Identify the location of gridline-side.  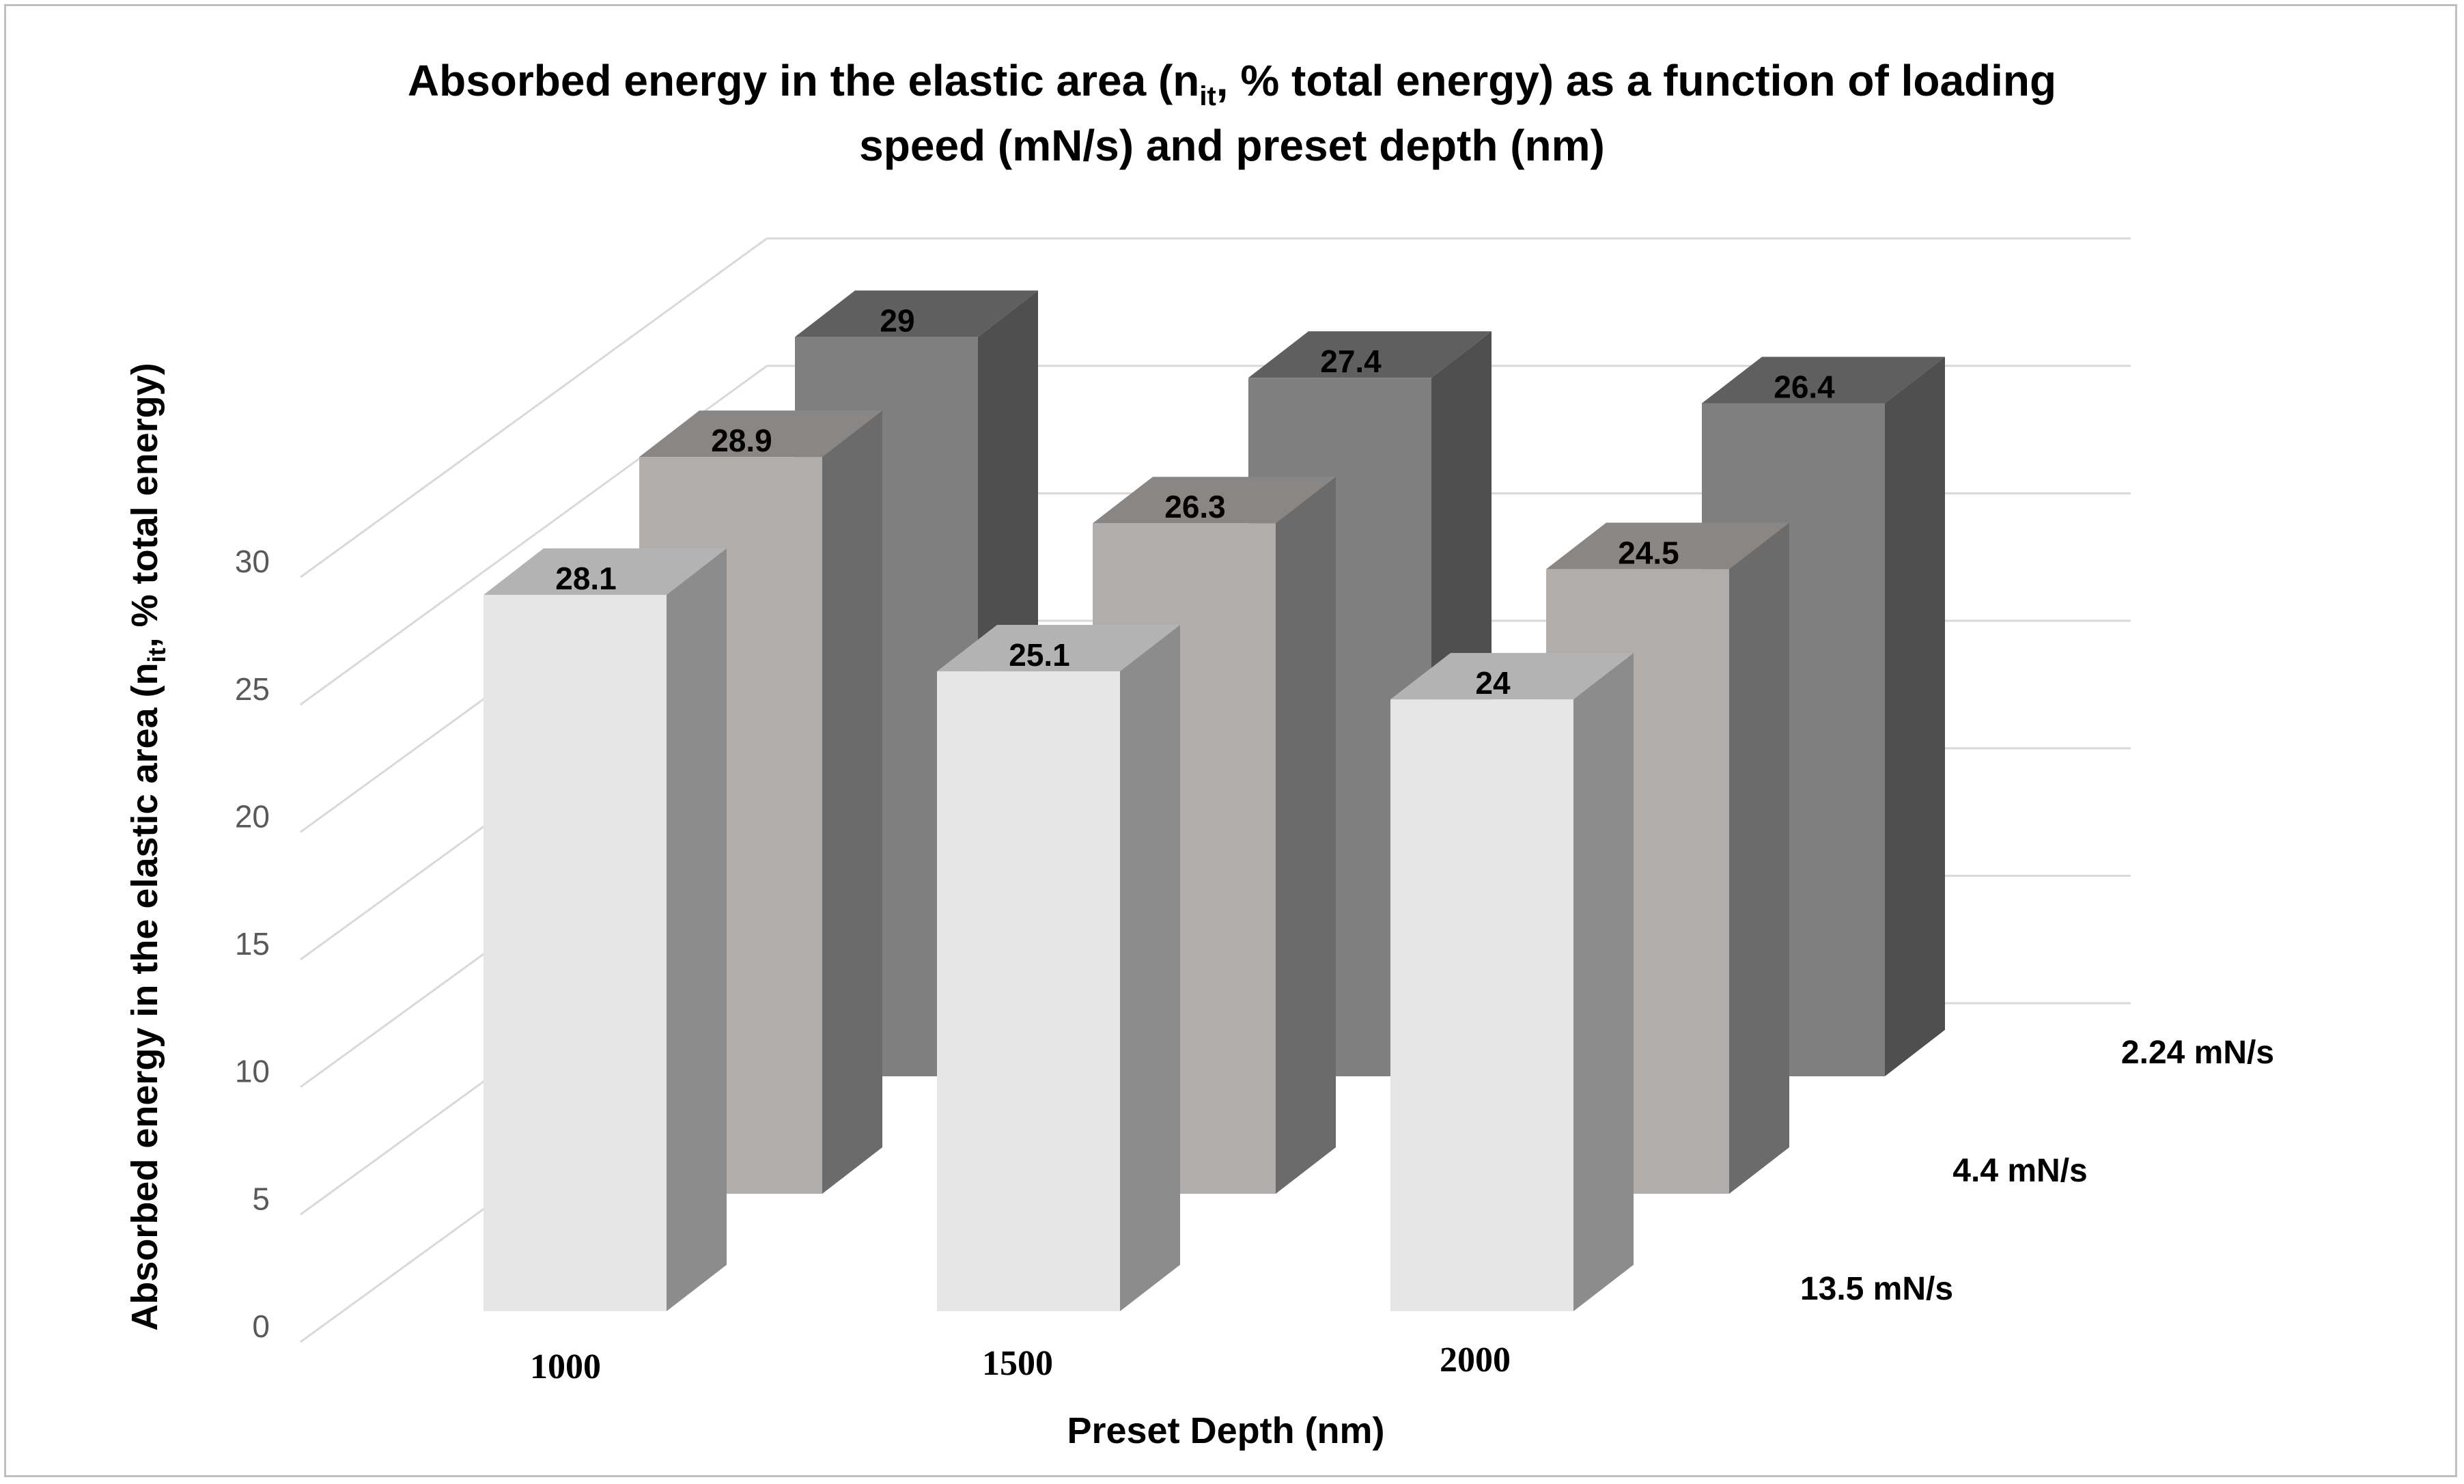
(534, 407).